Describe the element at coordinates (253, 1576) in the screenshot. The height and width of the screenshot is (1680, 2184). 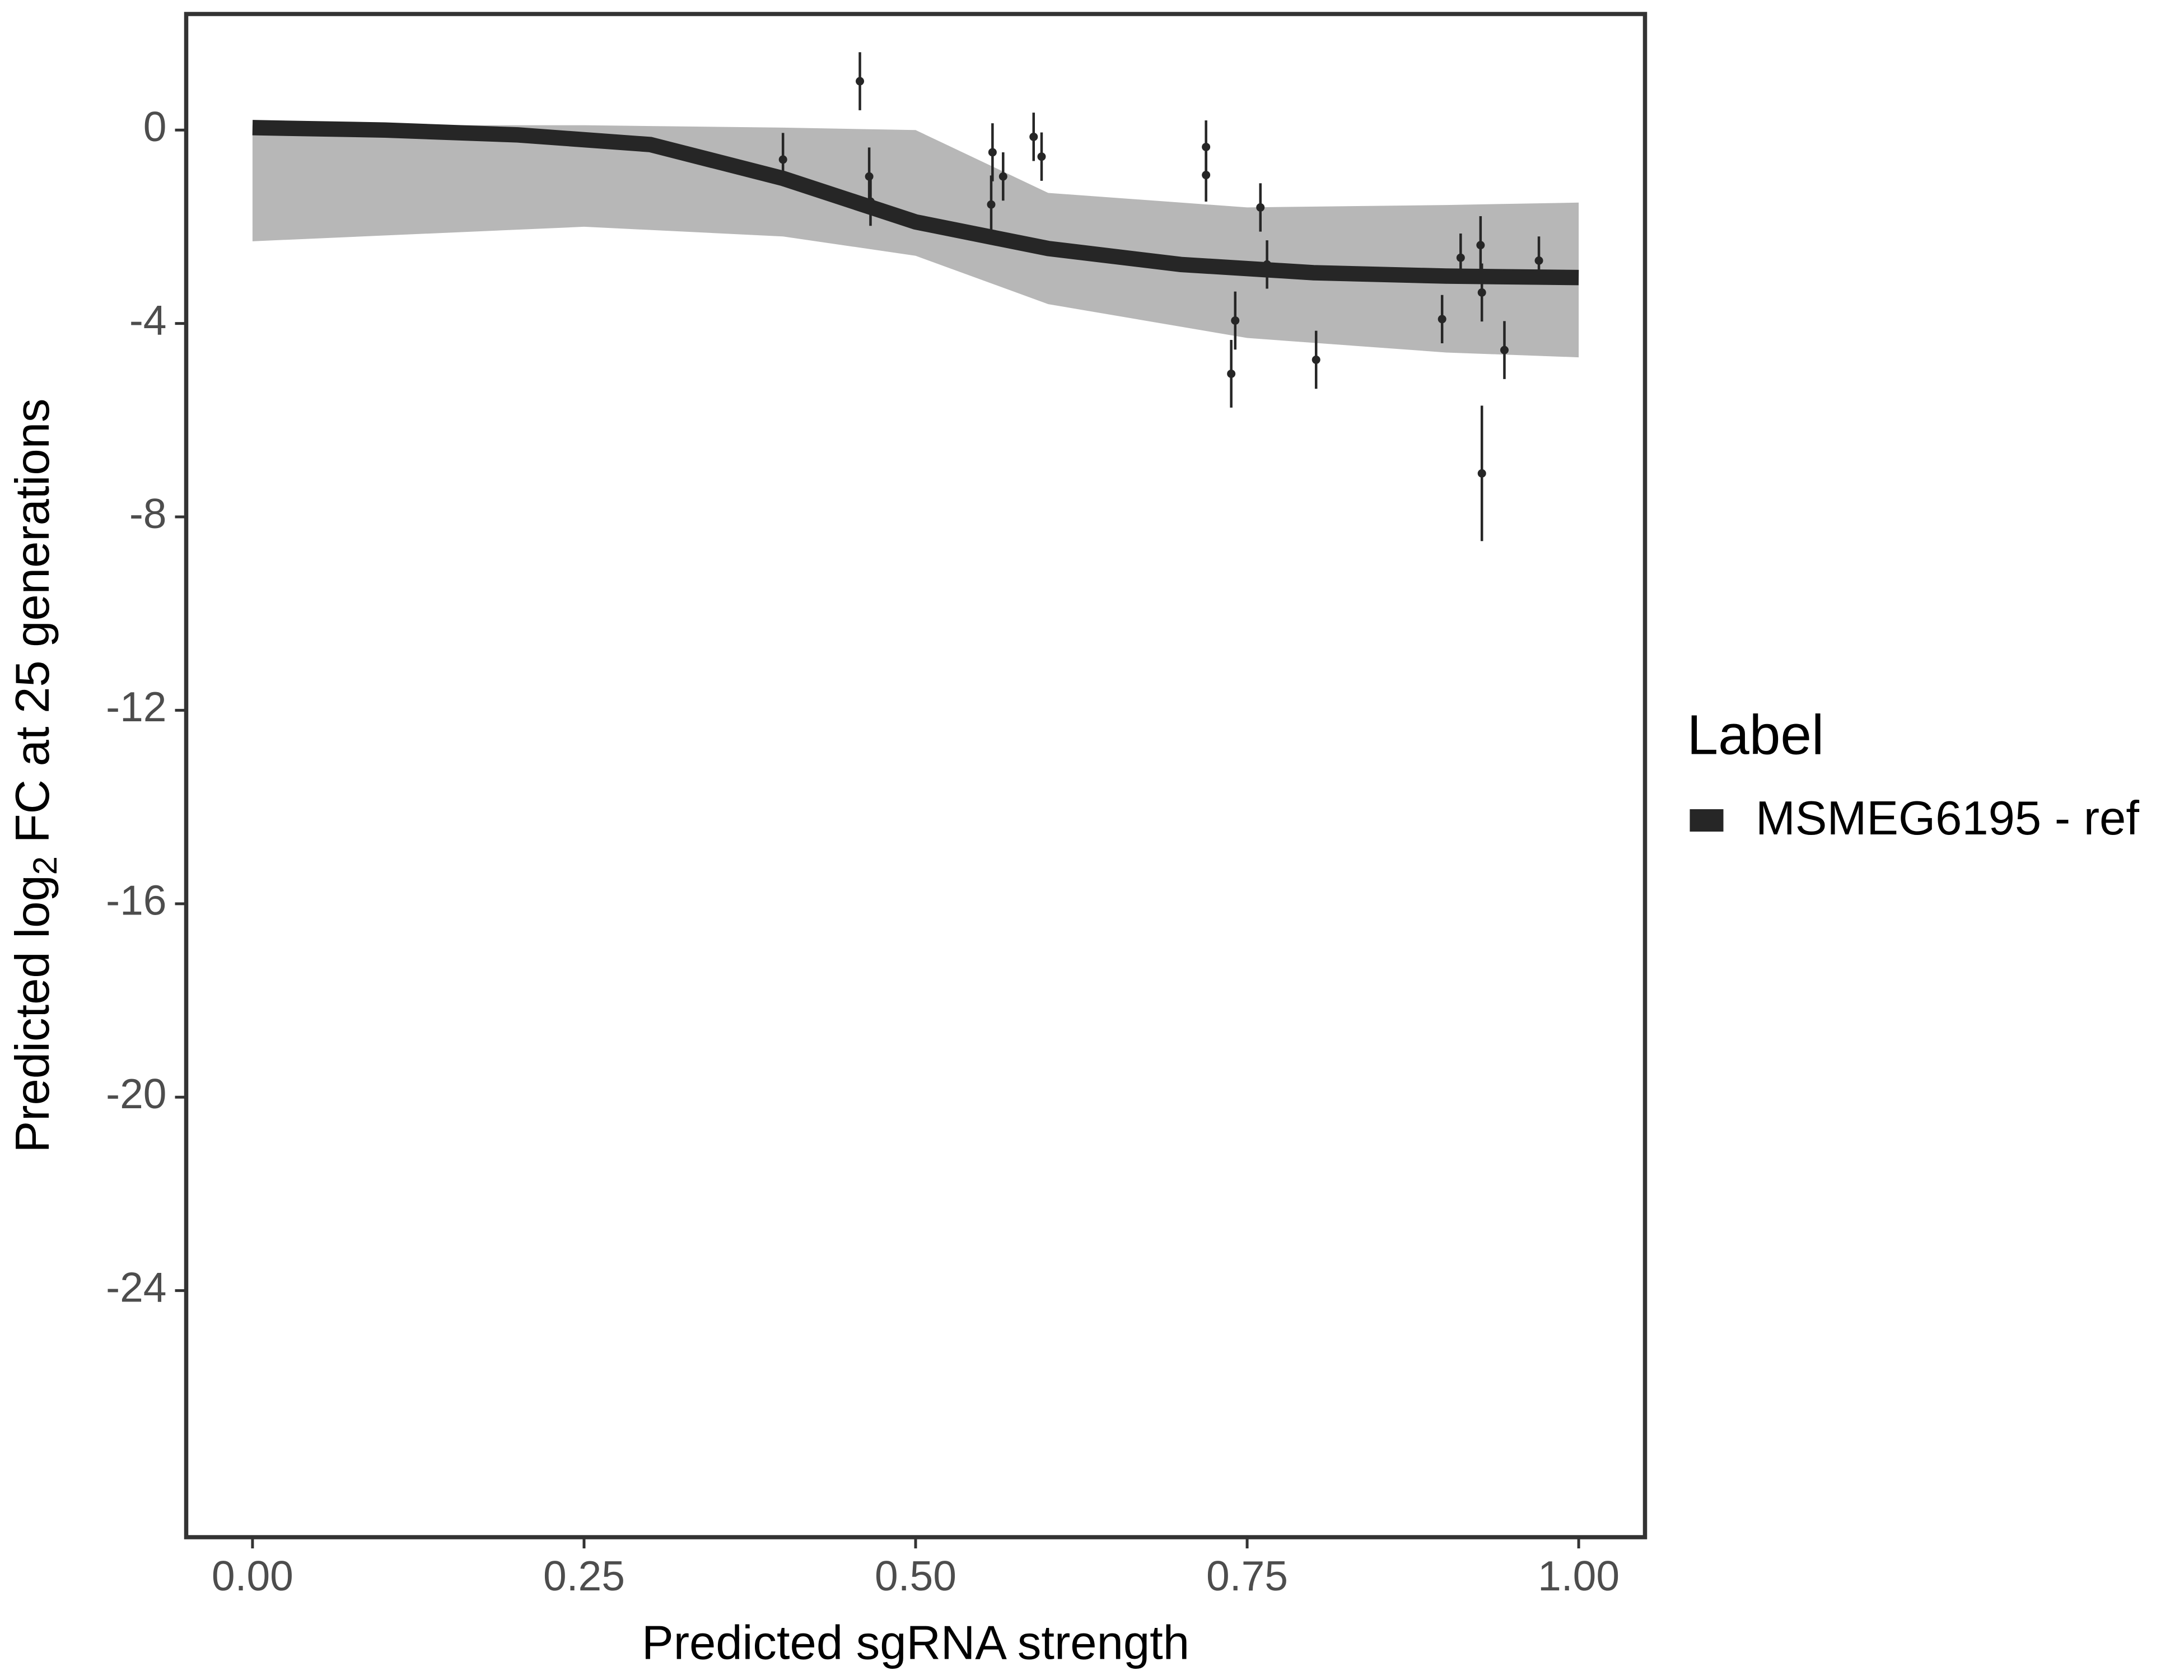
I see `x-tick-label: 0.00` at that location.